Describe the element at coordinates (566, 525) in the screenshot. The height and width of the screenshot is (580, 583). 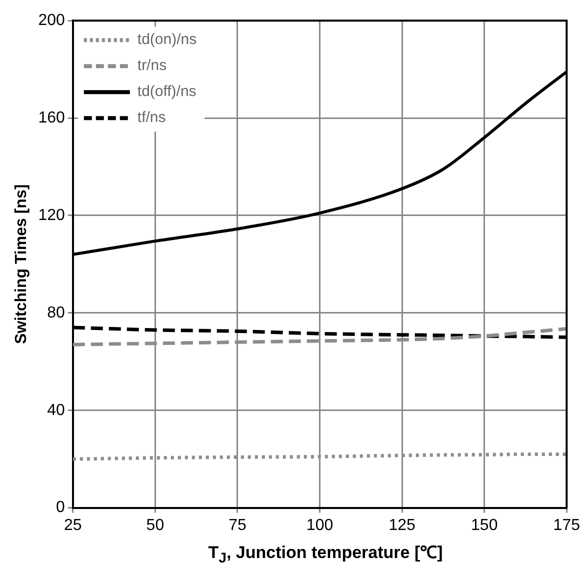
I see `x-tick-label: 175` at that location.